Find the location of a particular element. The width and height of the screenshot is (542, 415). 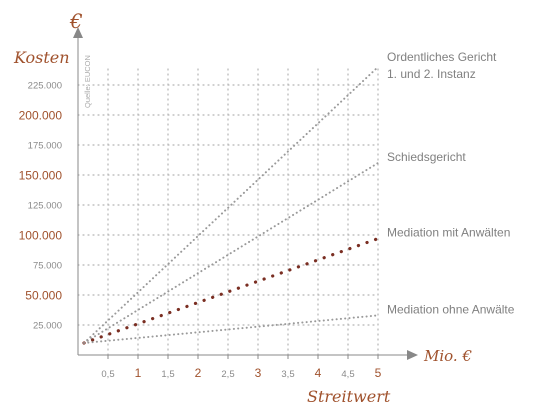

y-tick-label: 175.000 is located at coordinates (45, 146).